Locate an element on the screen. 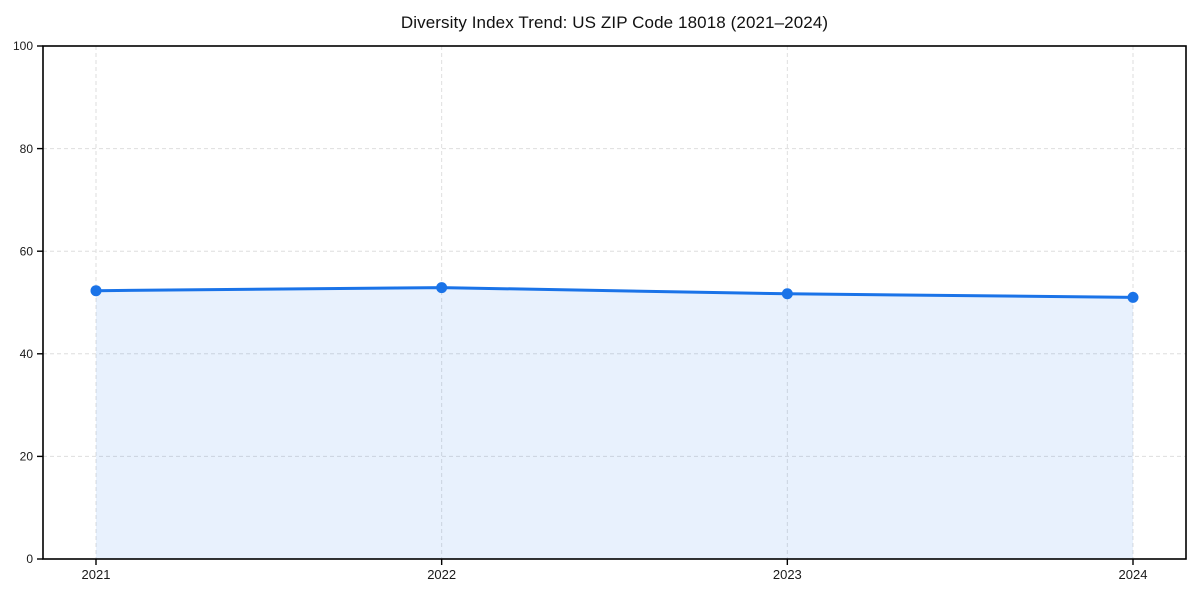 Image resolution: width=1200 pixels, height=600 pixels. y-tick-label: 80 is located at coordinates (27, 149).